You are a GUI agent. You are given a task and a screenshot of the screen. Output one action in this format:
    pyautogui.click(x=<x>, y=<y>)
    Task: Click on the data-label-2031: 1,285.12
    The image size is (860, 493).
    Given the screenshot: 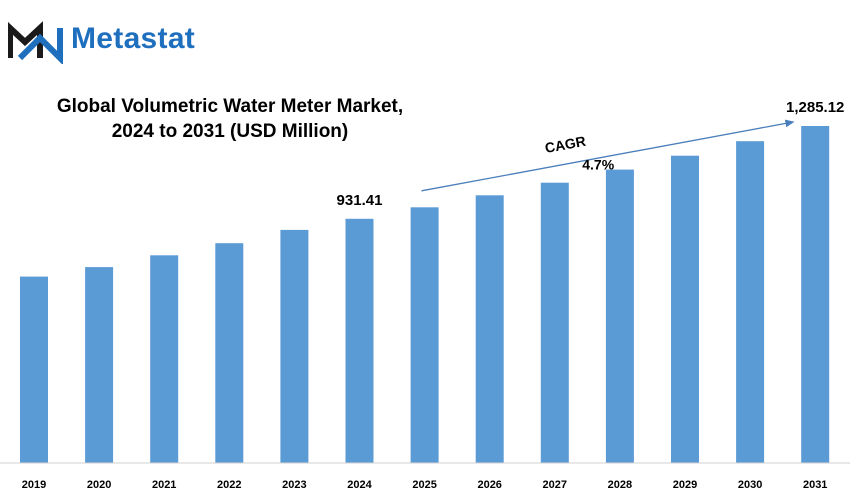 What is the action you would take?
    pyautogui.click(x=815, y=107)
    